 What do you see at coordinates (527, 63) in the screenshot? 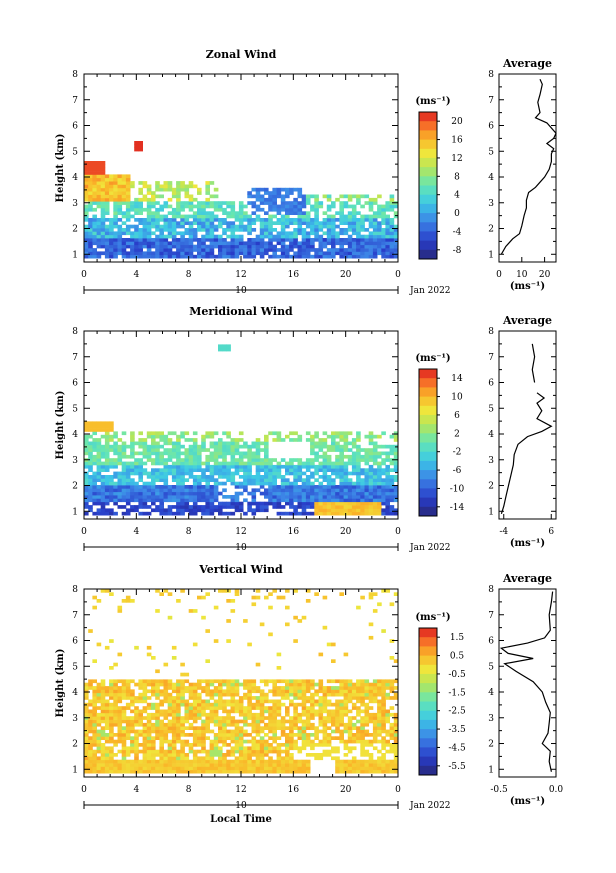
I see `profile-title: Average` at bounding box center [527, 63].